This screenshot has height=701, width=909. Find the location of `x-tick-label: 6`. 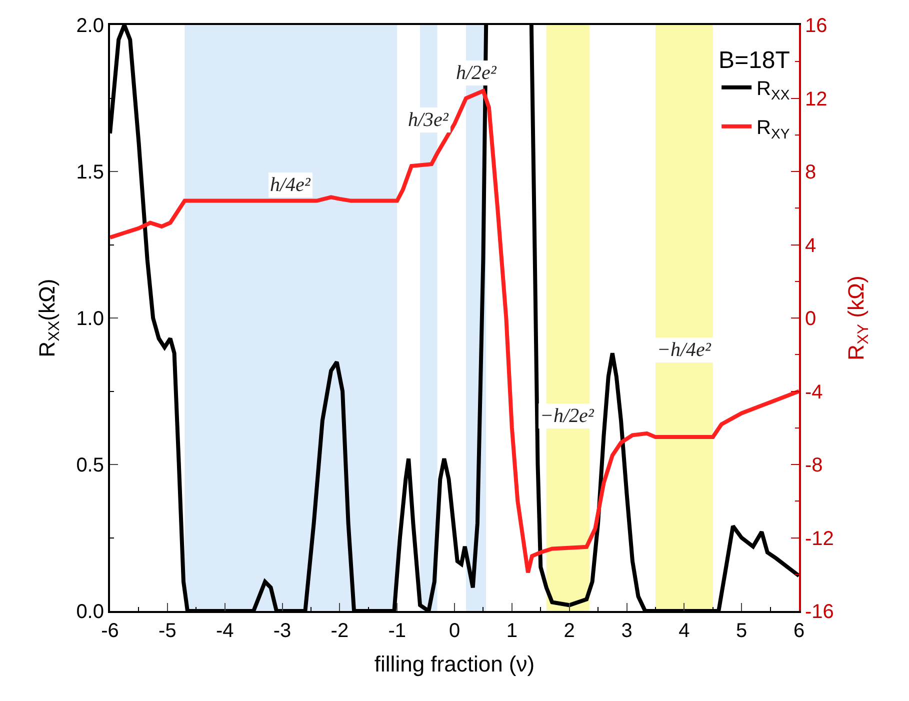

x-tick-label: 6 is located at coordinates (799, 631).